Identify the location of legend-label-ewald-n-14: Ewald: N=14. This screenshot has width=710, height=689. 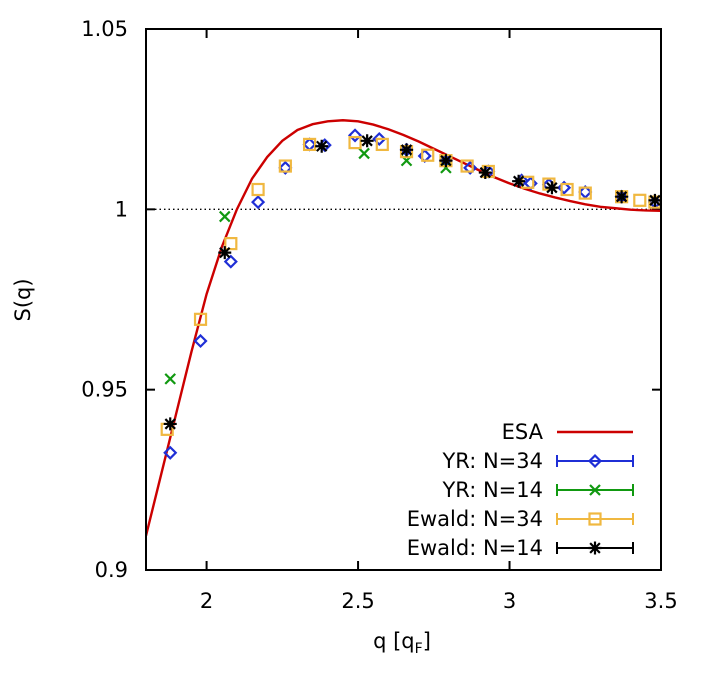
(475, 548).